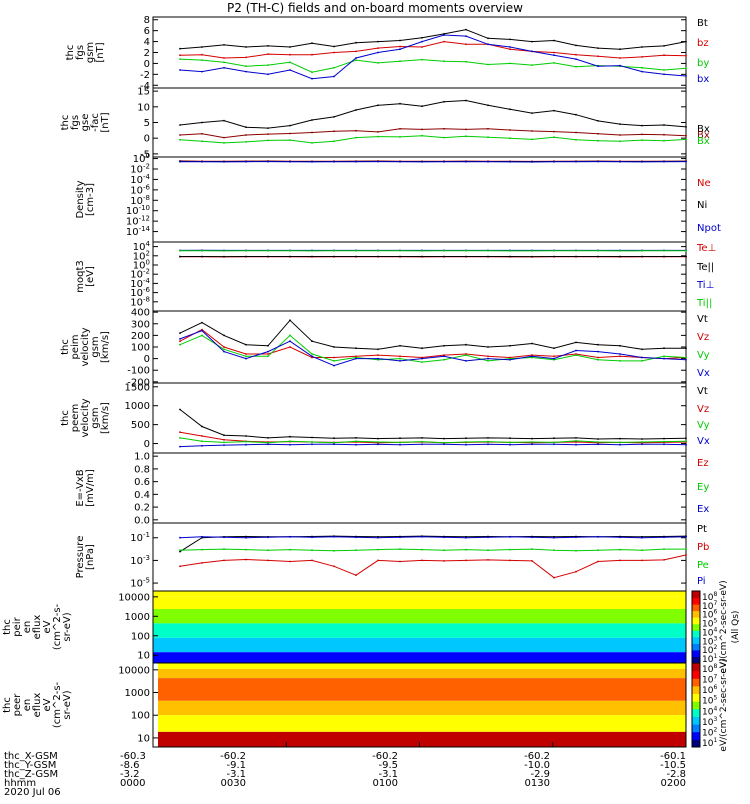 This screenshot has height=804, width=750. What do you see at coordinates (385, 783) in the screenshot?
I see `x-row-value: 0100` at bounding box center [385, 783].